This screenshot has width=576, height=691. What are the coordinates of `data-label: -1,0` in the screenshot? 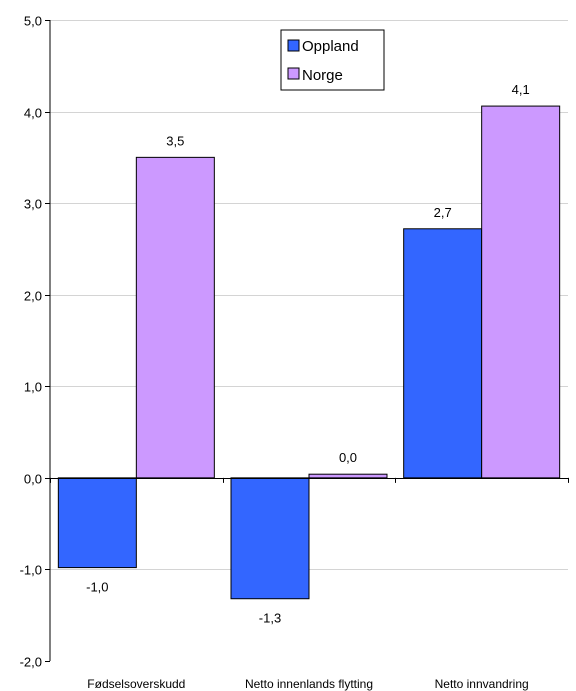 It's located at (97, 587).